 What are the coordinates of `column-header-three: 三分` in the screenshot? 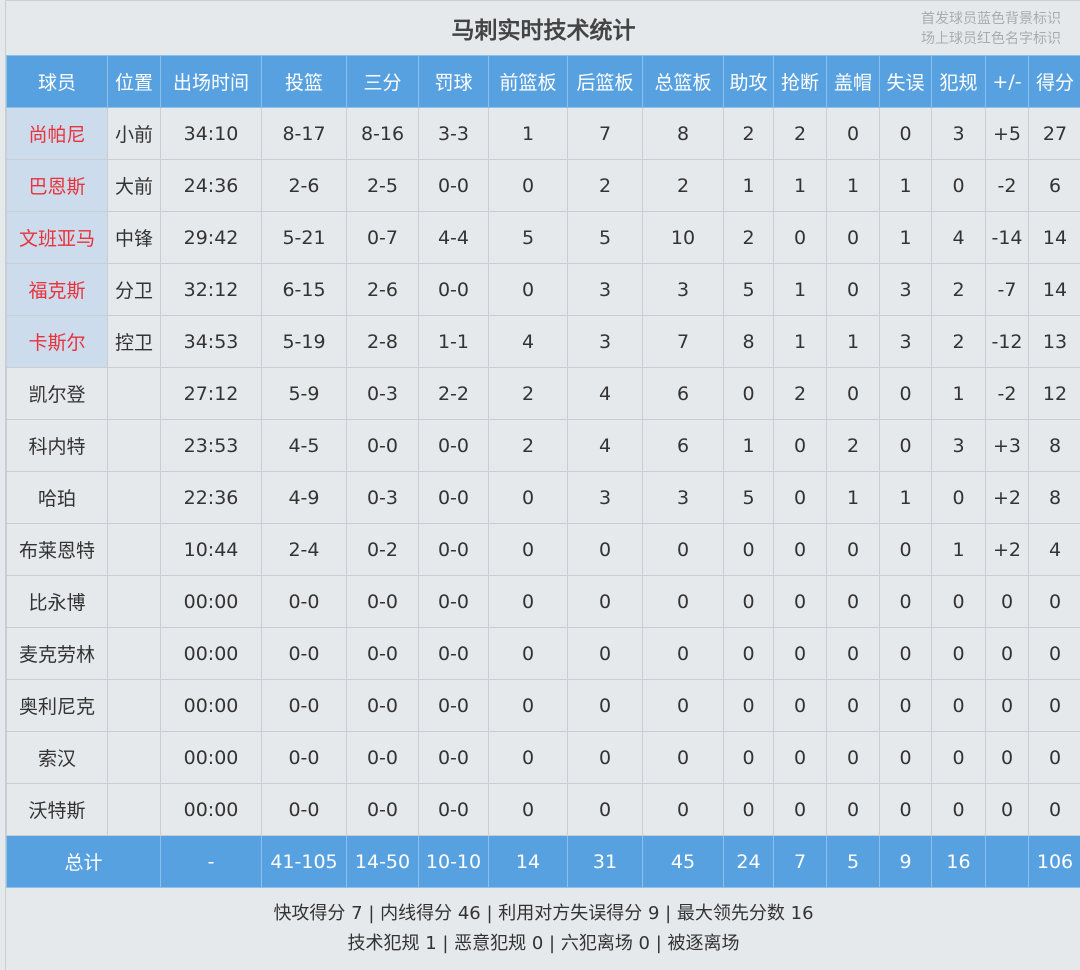 It's located at (383, 82).